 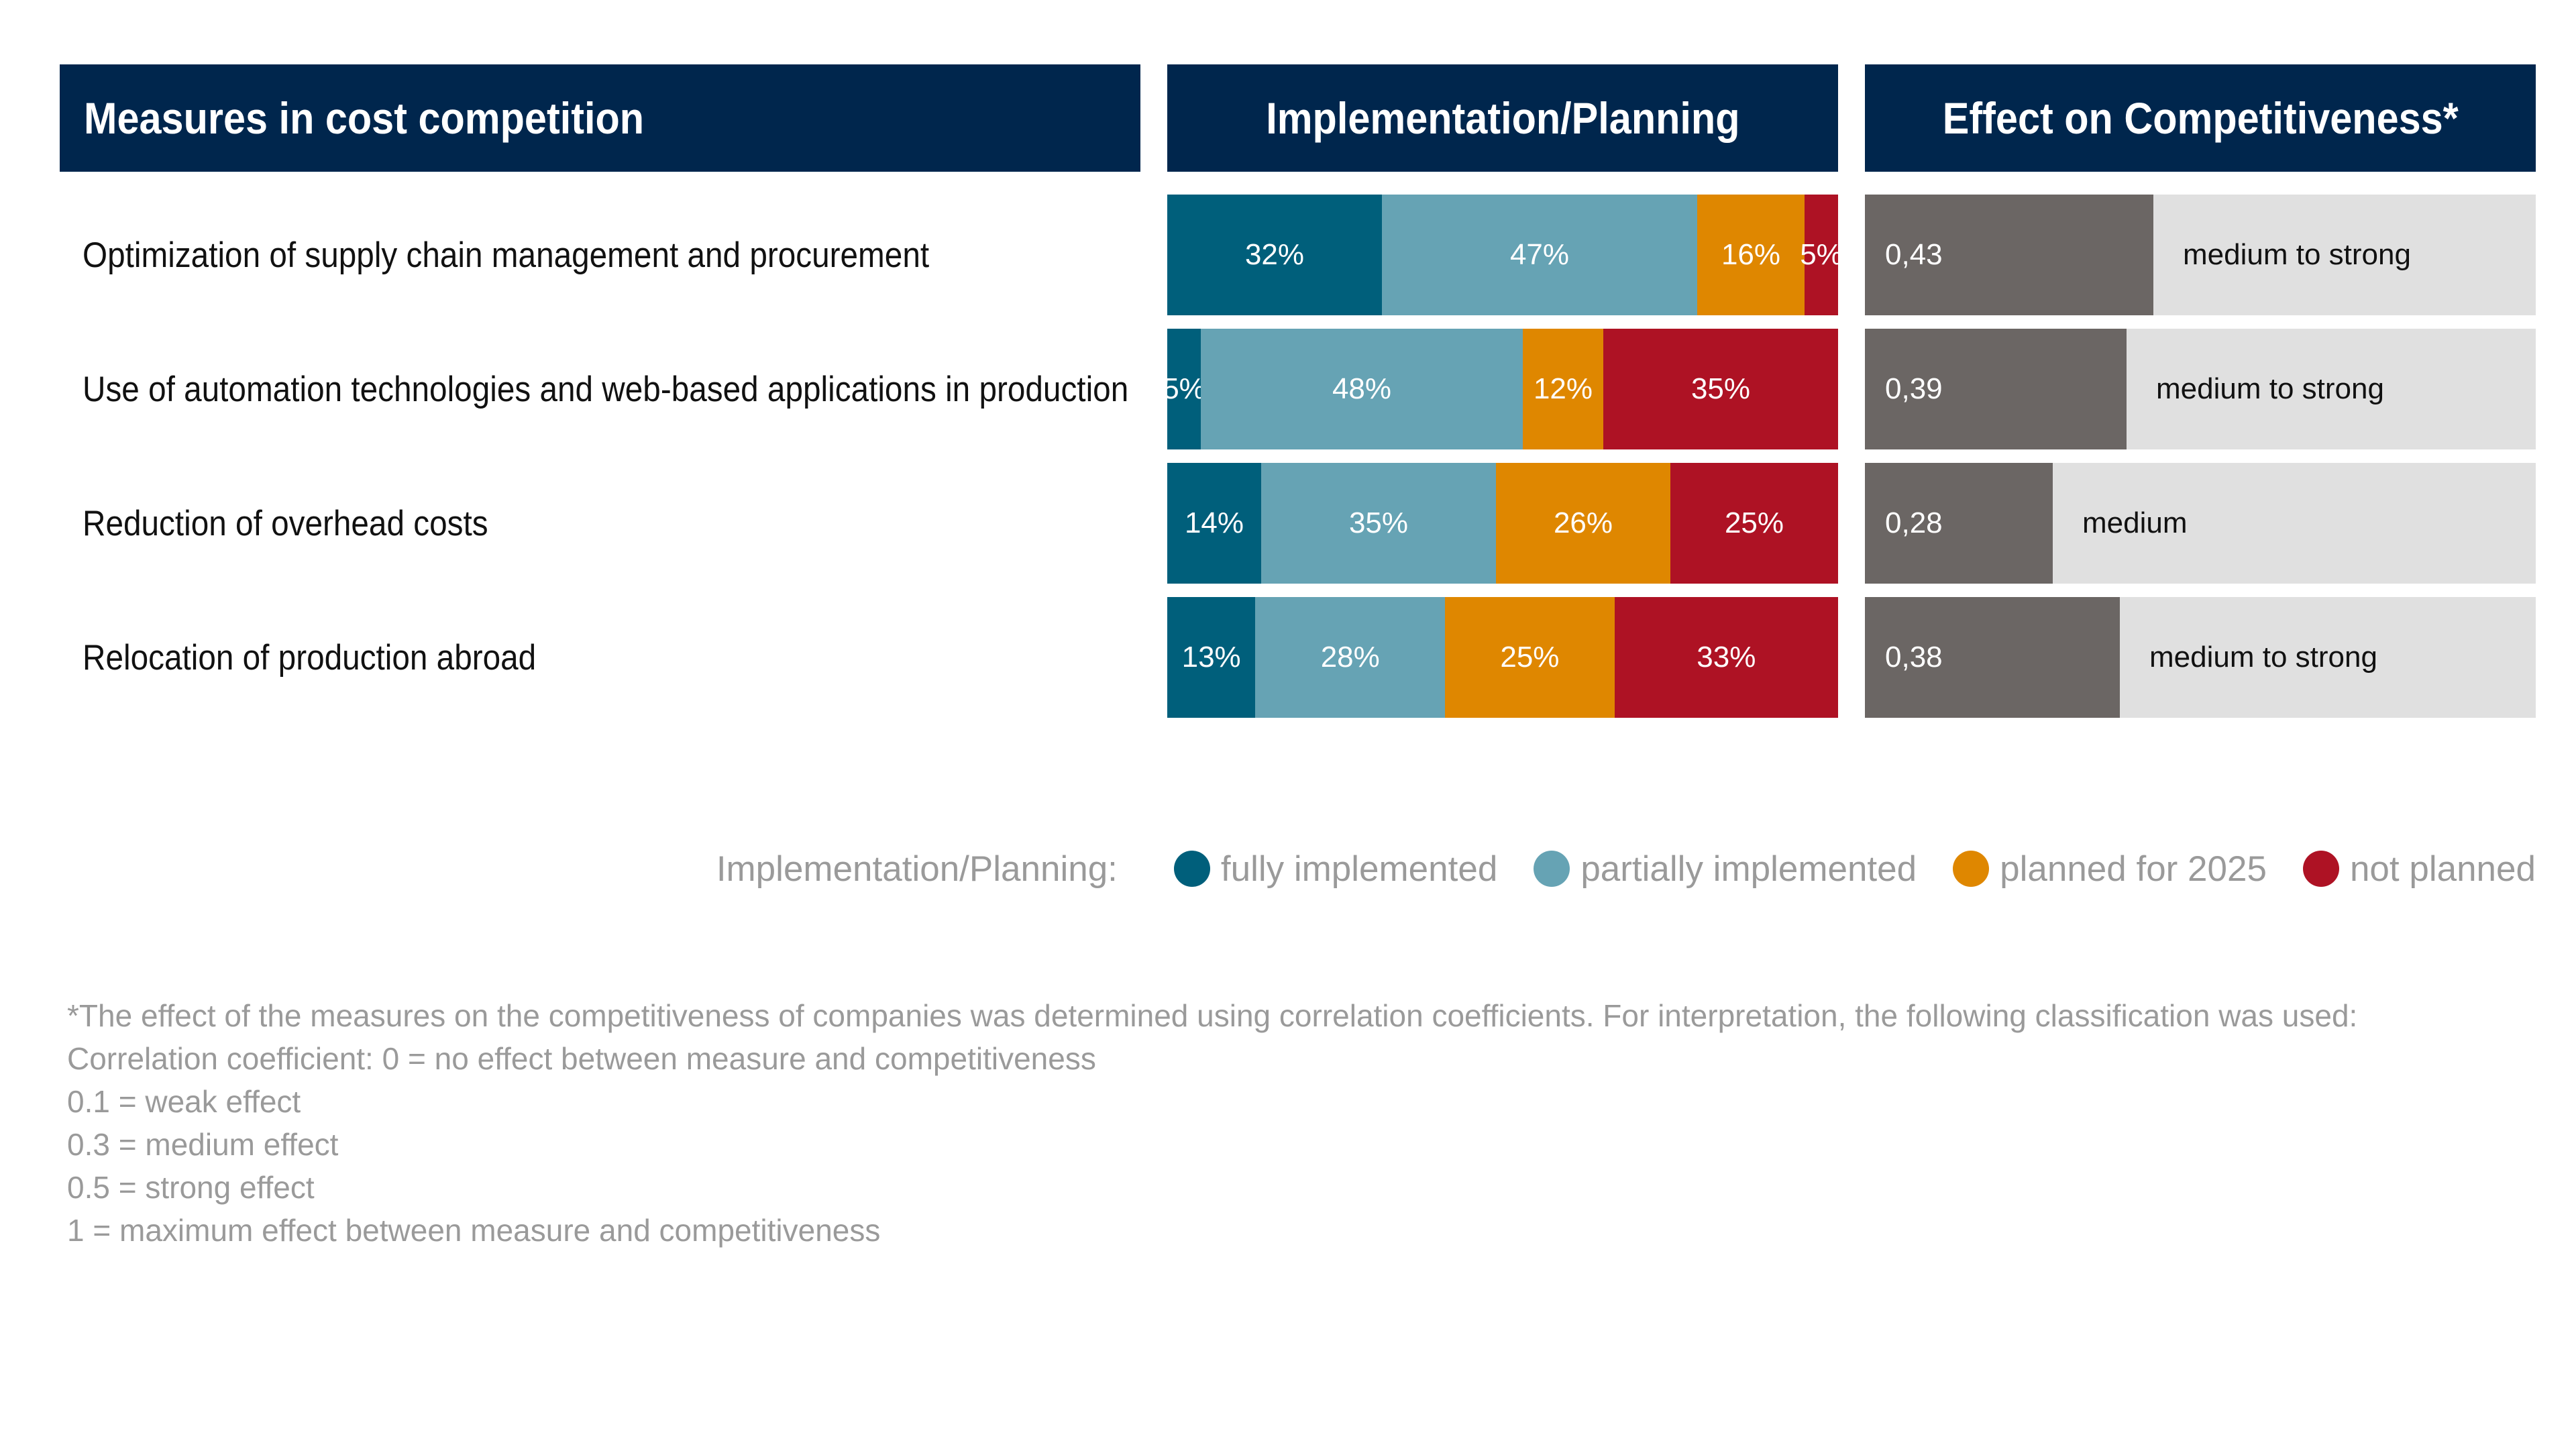 I want to click on legend-item-partially-implemented: partially implemented, so click(x=1725, y=869).